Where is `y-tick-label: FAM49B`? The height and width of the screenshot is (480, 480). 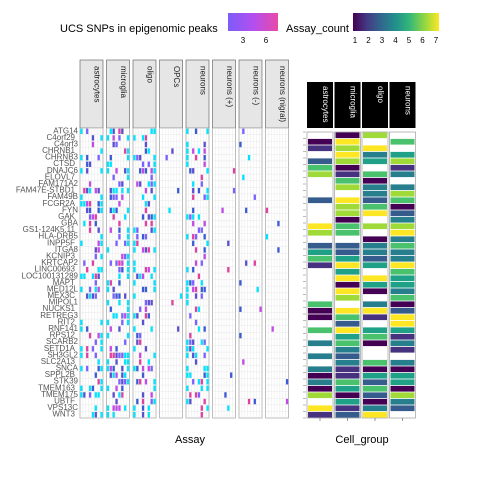 y-tick-label: FAM49B is located at coordinates (62, 196).